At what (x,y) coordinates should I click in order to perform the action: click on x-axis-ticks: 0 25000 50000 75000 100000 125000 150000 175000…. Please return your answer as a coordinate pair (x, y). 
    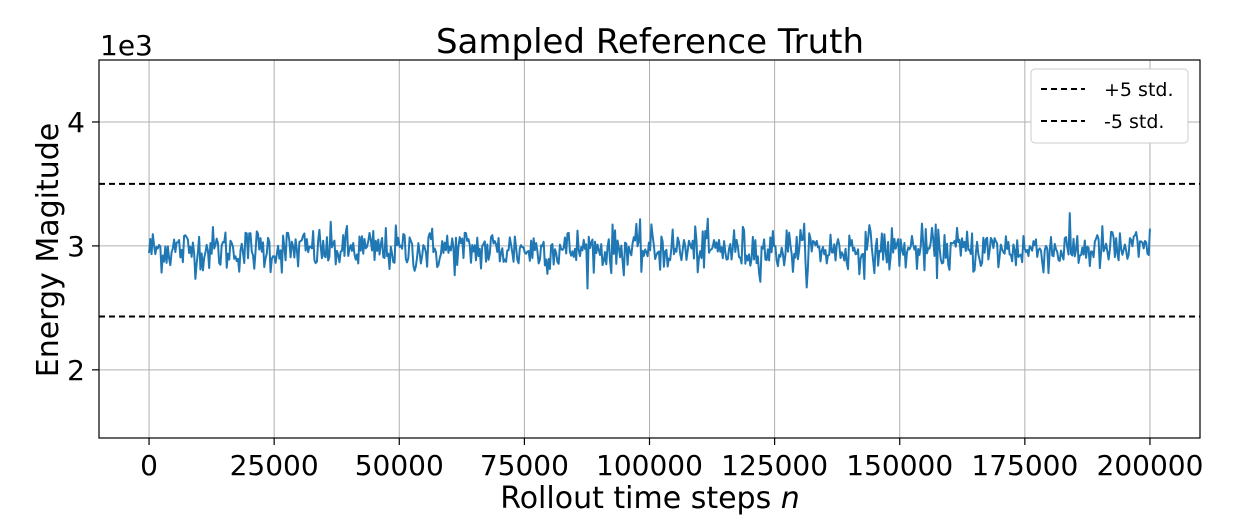
    Looking at the image, I should click on (671, 460).